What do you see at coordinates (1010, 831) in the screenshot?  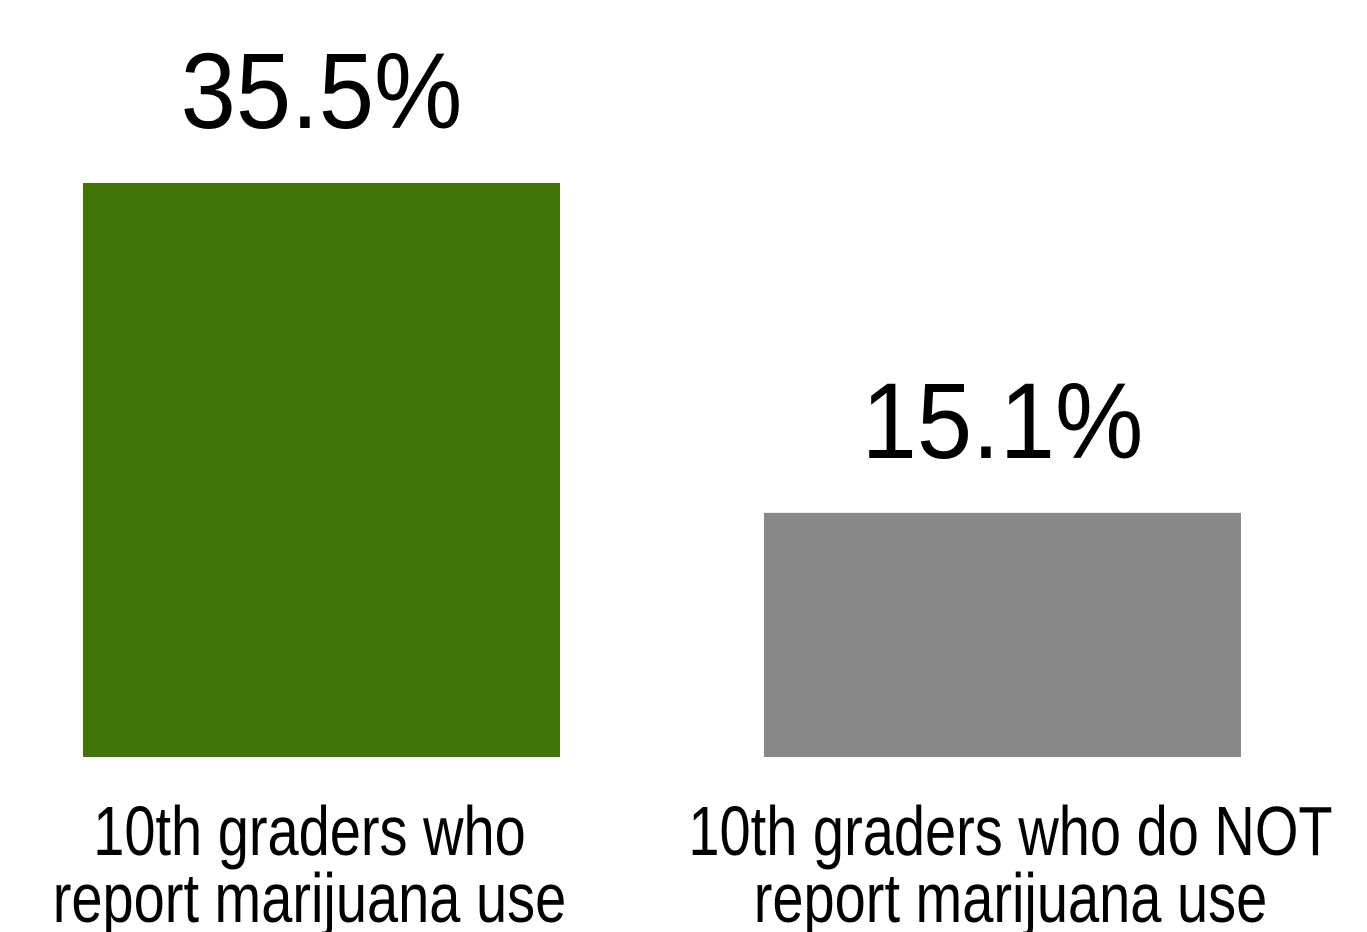 I see `category-label-line: 10th graders who do NOT` at bounding box center [1010, 831].